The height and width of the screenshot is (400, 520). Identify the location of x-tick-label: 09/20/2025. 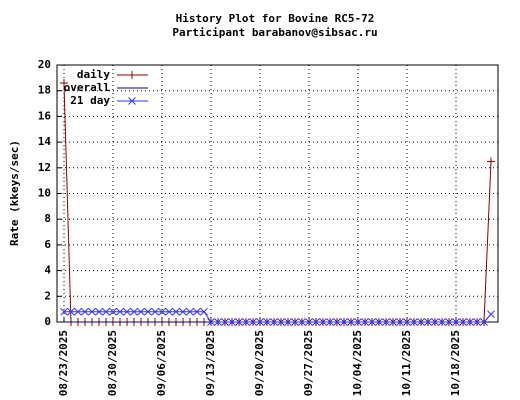
(259, 363).